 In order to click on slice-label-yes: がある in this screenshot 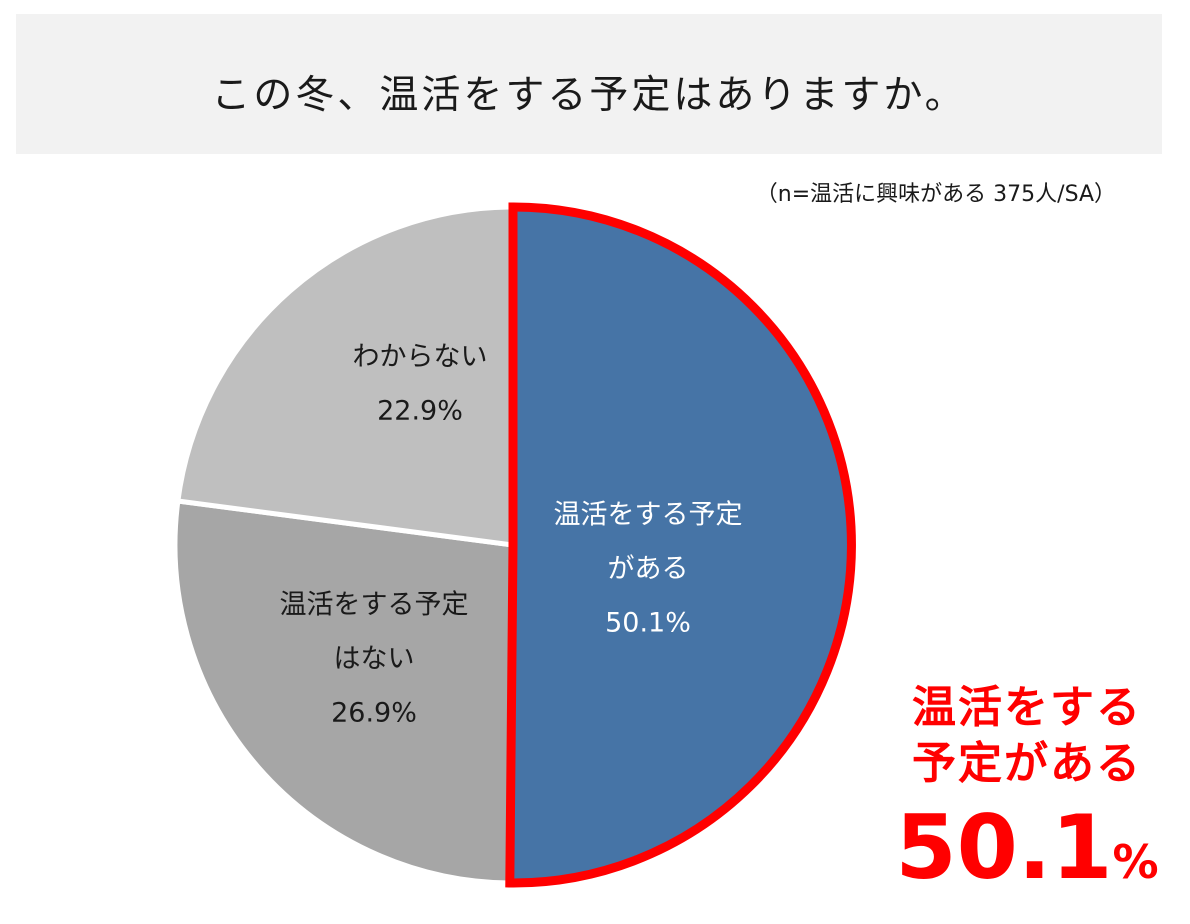, I will do `click(648, 569)`.